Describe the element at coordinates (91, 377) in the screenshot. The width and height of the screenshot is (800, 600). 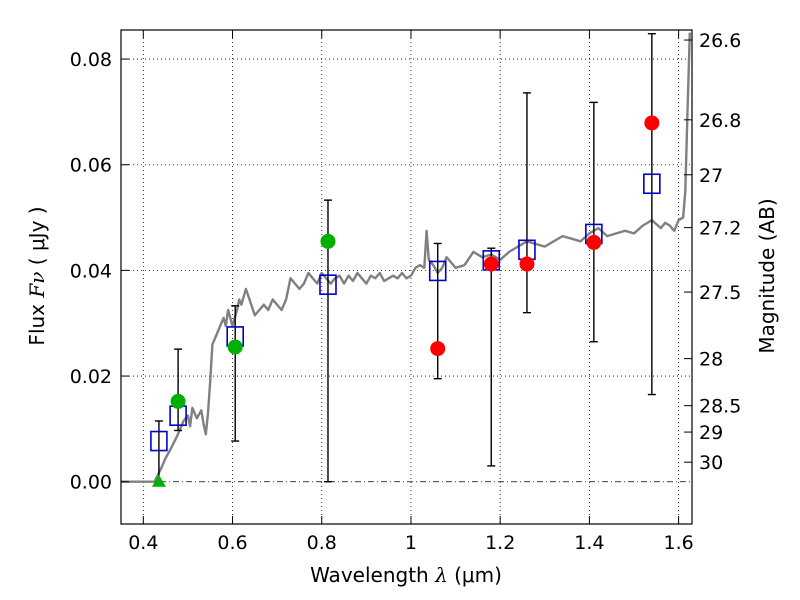
I see `y-tick-label: 0.02` at that location.